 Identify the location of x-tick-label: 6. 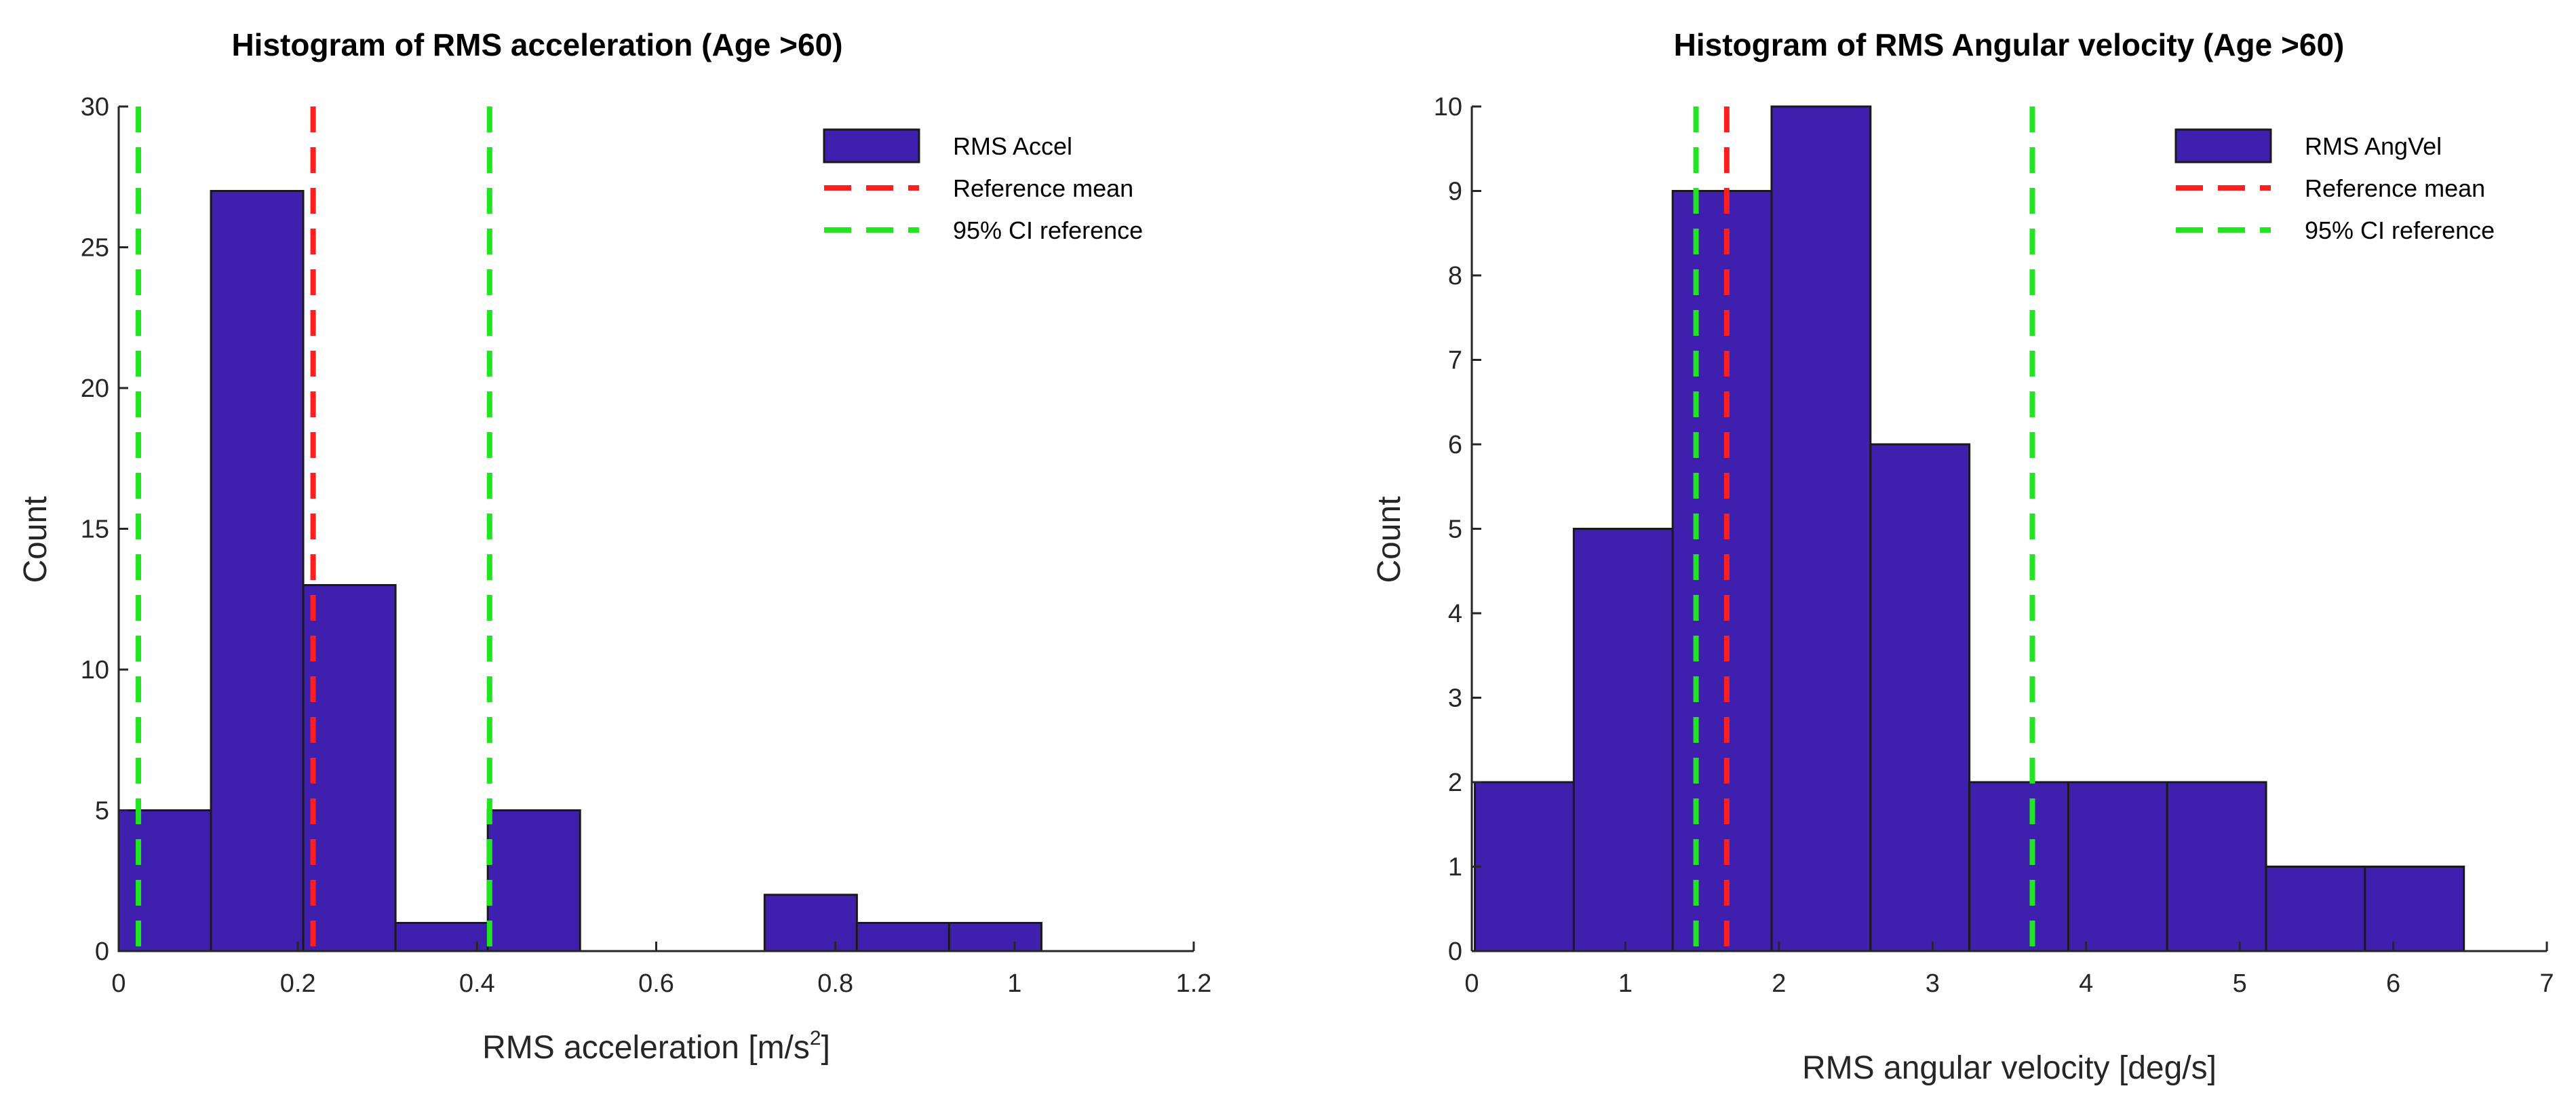
(2393, 983).